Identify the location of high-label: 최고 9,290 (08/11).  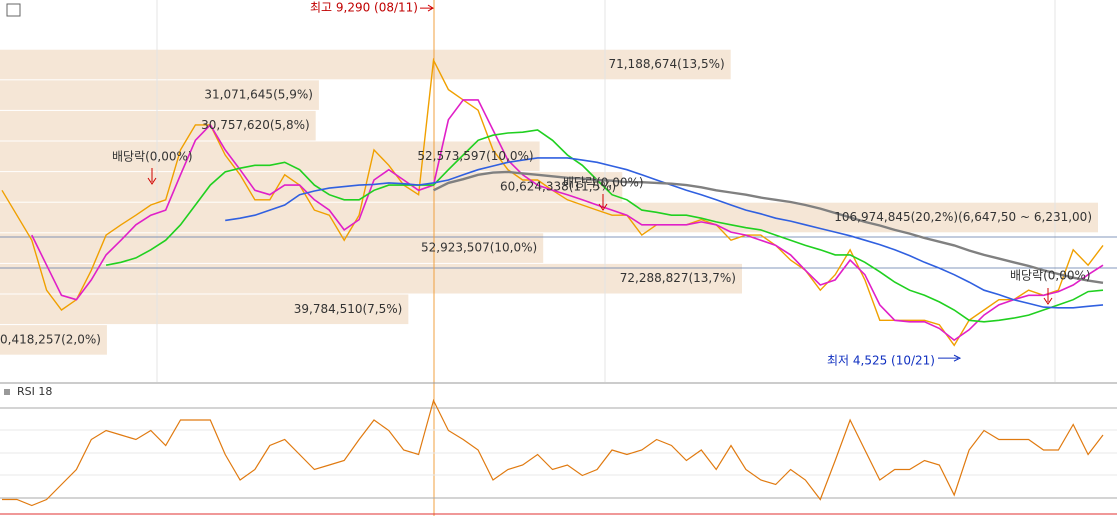
(364, 8).